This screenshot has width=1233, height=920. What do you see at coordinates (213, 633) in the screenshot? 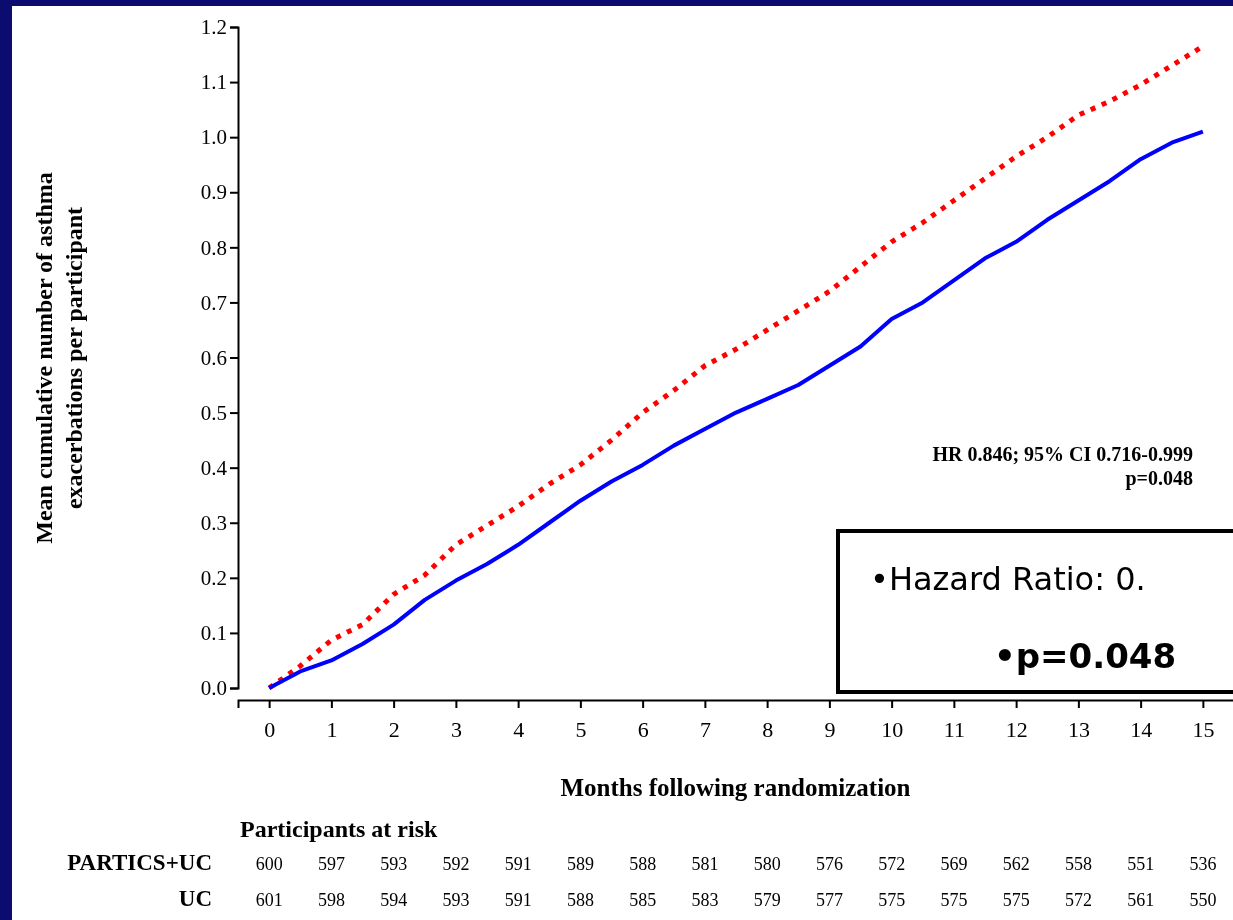
I see `y-tick-label: 0.1` at bounding box center [213, 633].